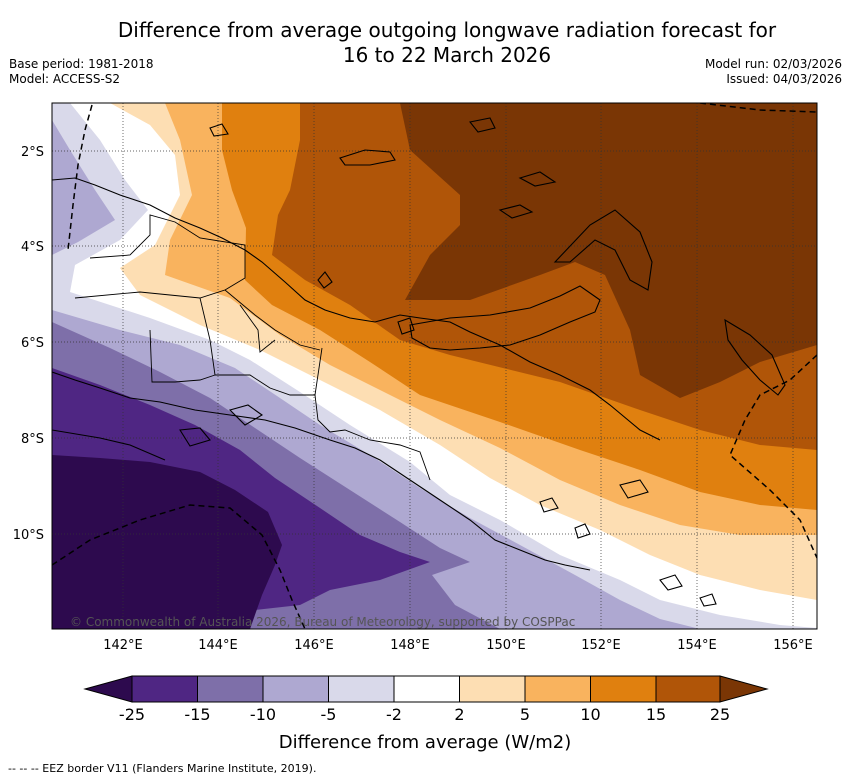  What do you see at coordinates (32, 343) in the screenshot?
I see `lat-label: 6°S` at bounding box center [32, 343].